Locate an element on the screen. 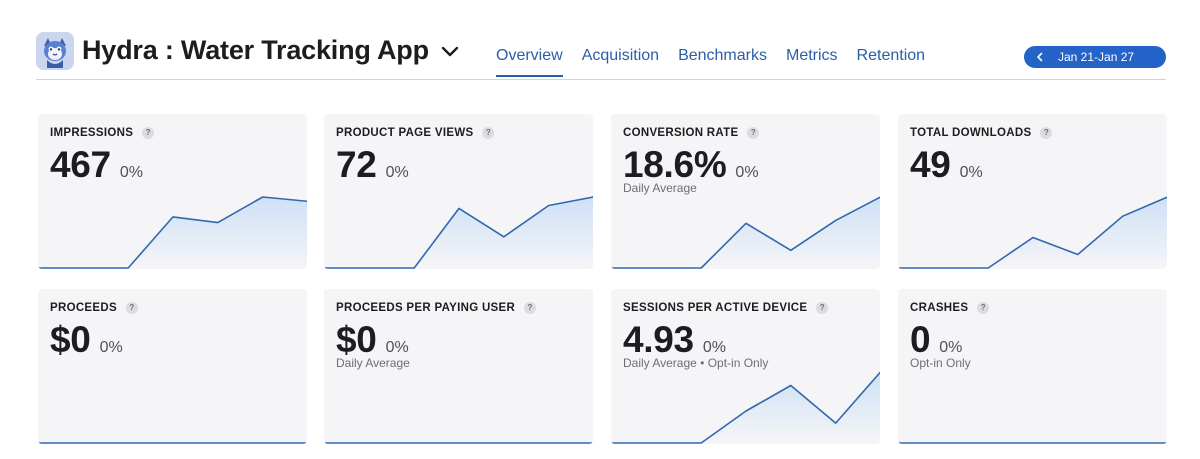  metric-card-total-downloads: TOTAL DOWNLOADS? 49 0% is located at coordinates (1032, 191).